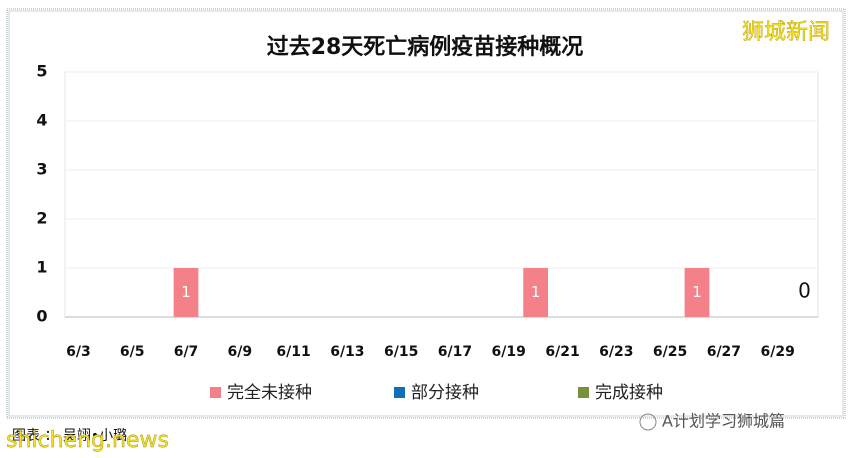 The width and height of the screenshot is (853, 458). I want to click on x-tick-label: 6/3, so click(78, 352).